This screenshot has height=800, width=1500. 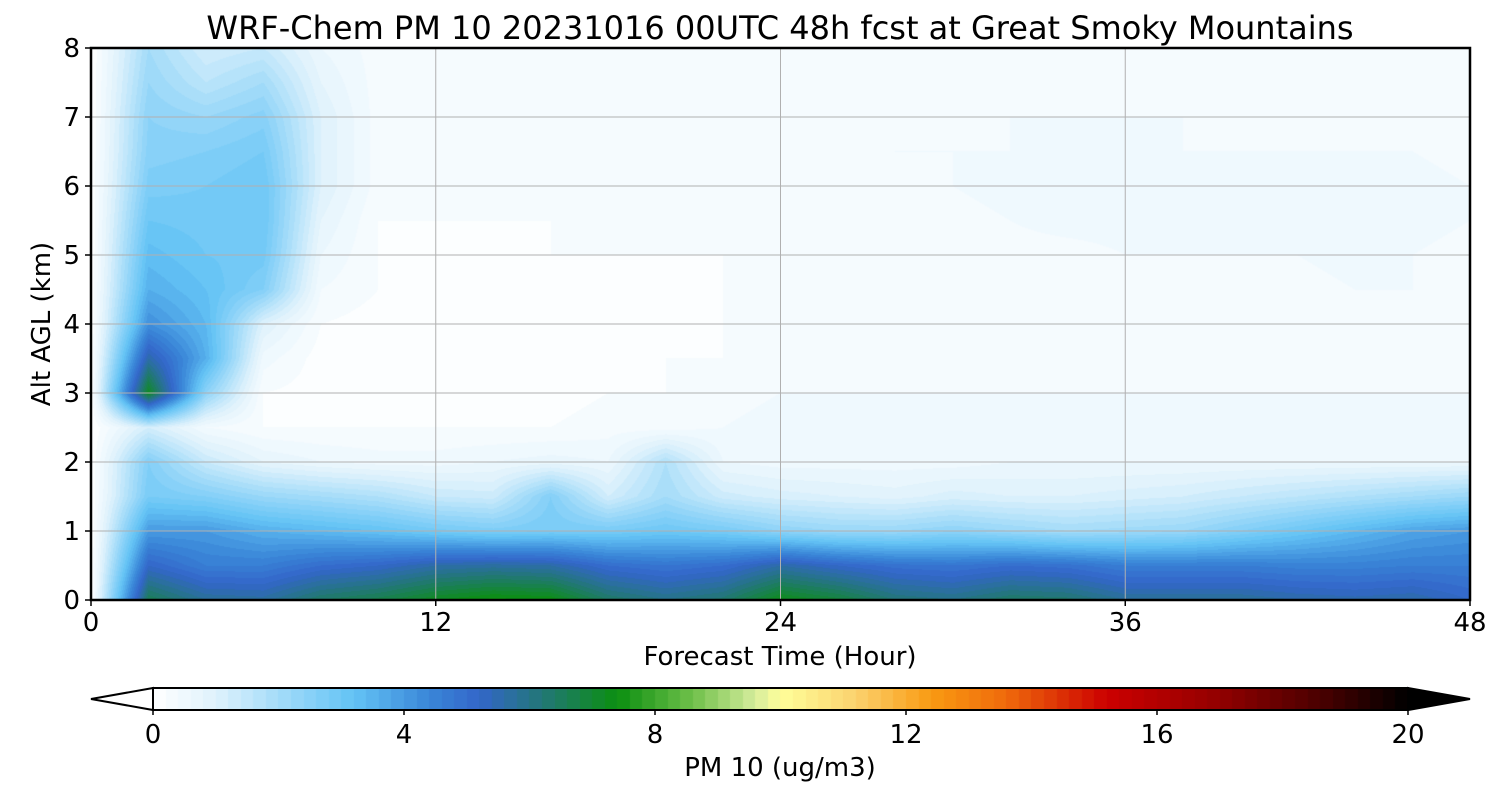 I want to click on colorbar-frame, so click(x=780, y=699).